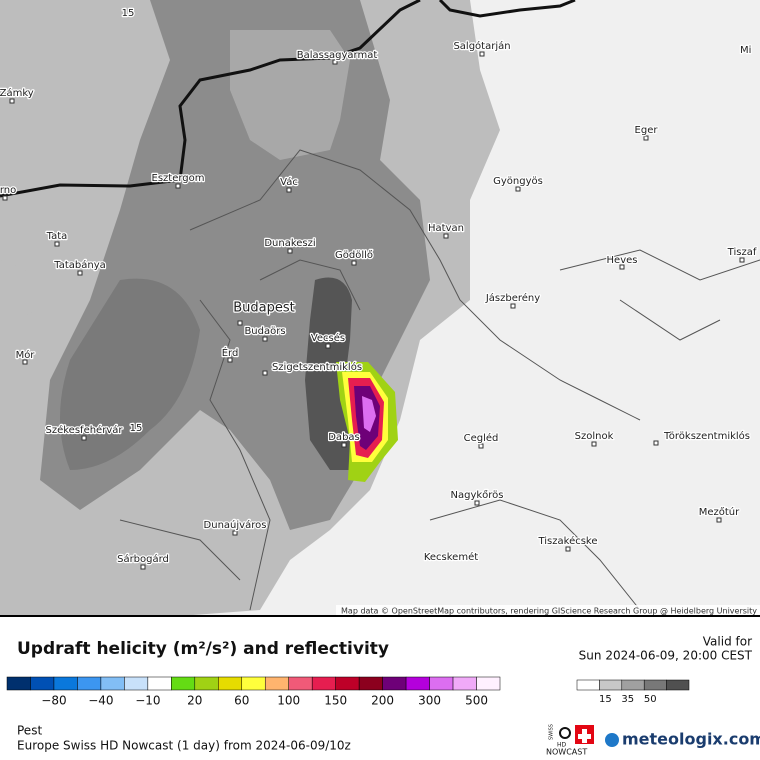 Image resolution: width=760 pixels, height=760 pixels. I want to click on city-label: Mi, so click(745, 50).